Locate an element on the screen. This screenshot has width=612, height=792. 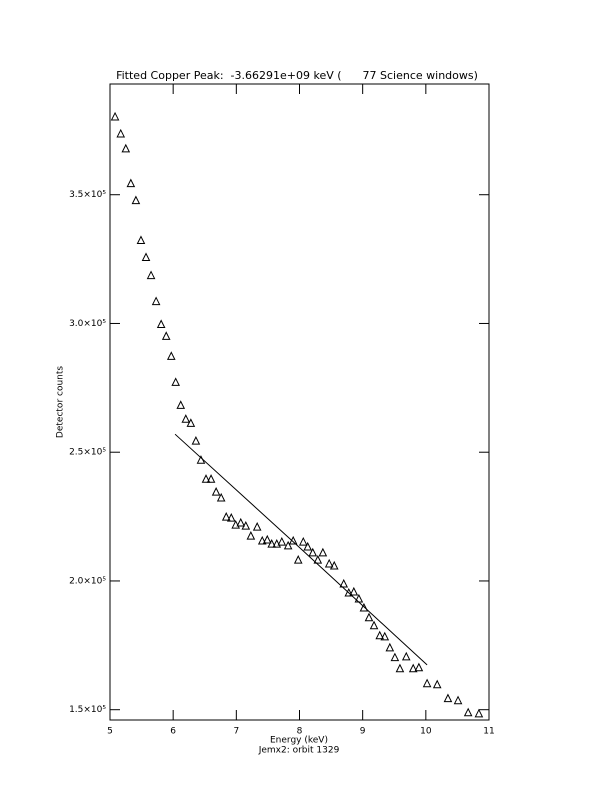
x-tick-label: 11 is located at coordinates (488, 732).